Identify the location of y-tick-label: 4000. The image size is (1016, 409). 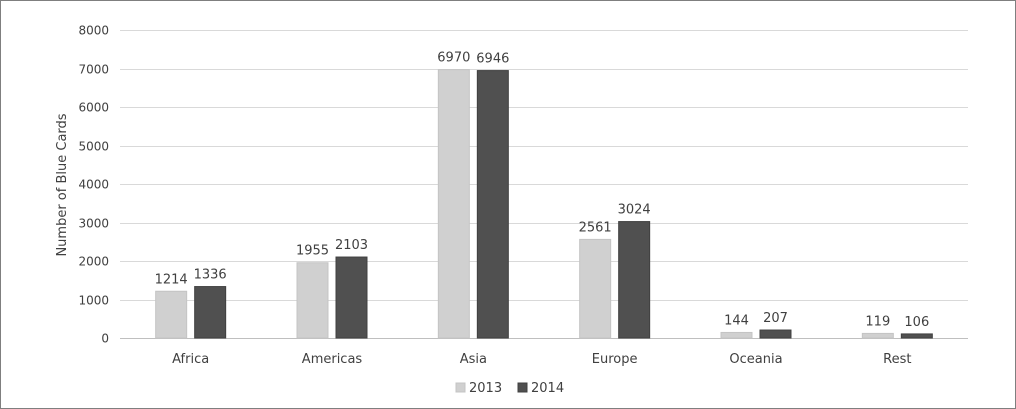
(93, 185).